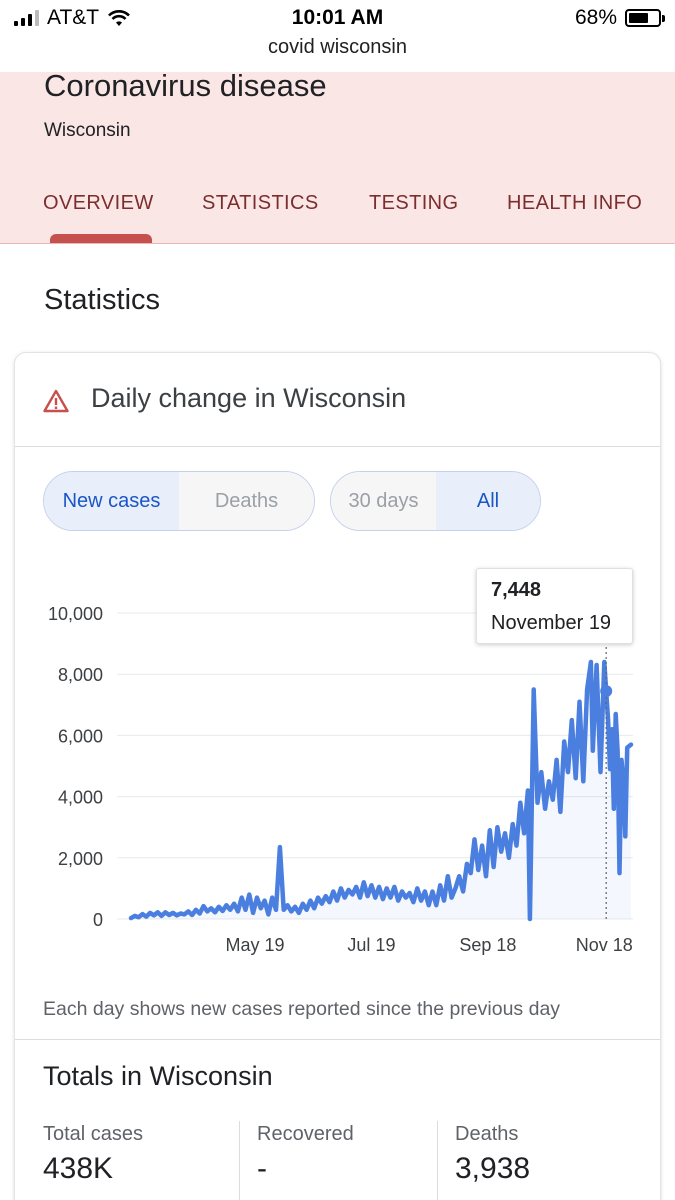 The height and width of the screenshot is (1200, 675). I want to click on divider, so click(337, 1039).